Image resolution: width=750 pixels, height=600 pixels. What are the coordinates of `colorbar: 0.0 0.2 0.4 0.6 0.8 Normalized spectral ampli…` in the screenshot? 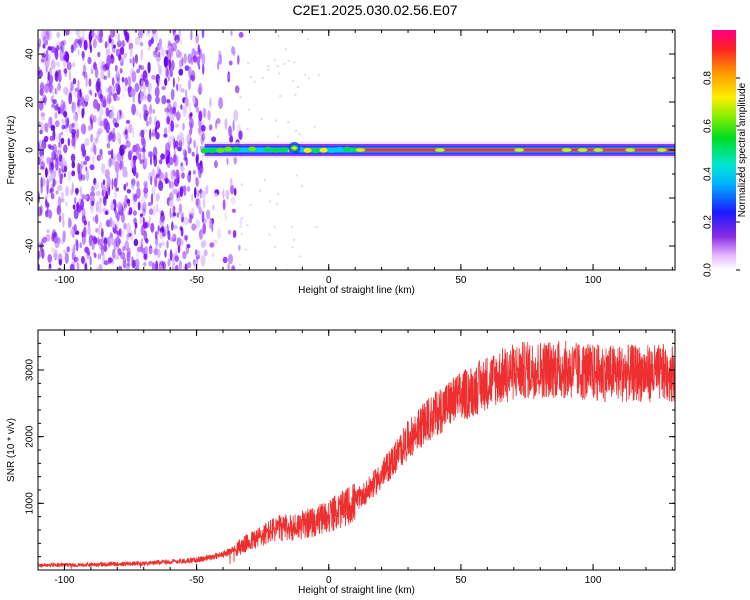 It's located at (725, 153).